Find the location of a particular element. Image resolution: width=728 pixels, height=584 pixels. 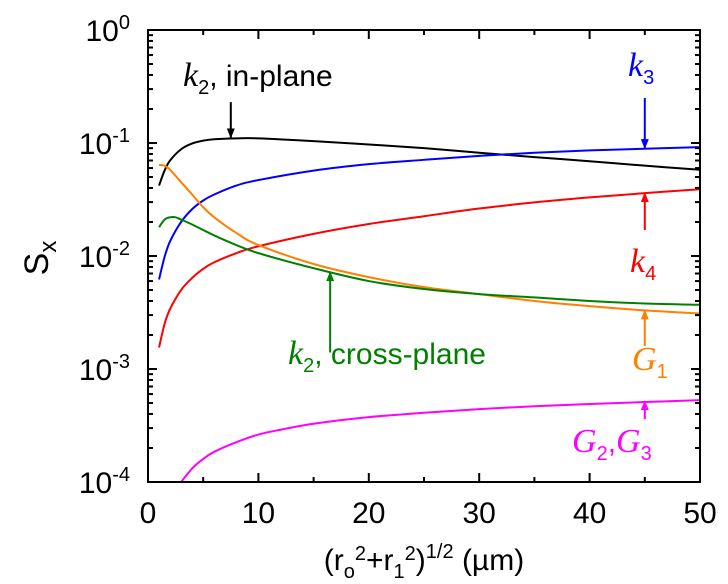

y-tick-label: 10⁰ is located at coordinates (108, 30).